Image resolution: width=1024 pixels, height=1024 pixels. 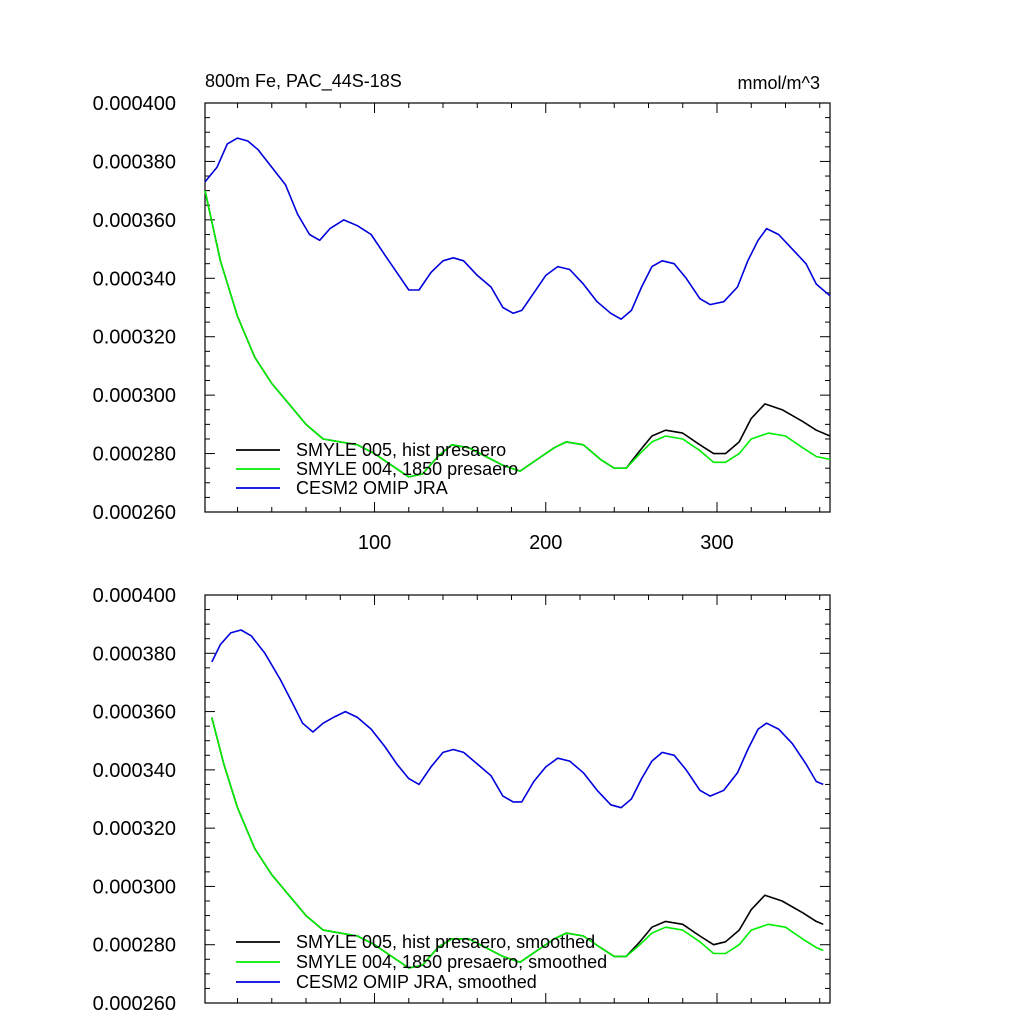 I want to click on legend-label: SMYLE 004, 1850 presaero, smoothed, so click(x=451, y=962).